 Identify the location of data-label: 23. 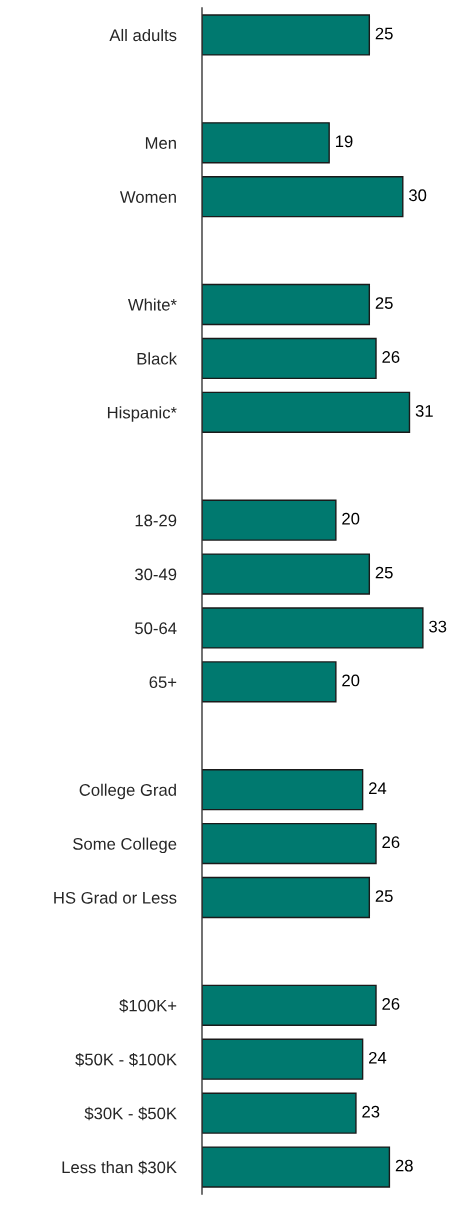
(371, 1111).